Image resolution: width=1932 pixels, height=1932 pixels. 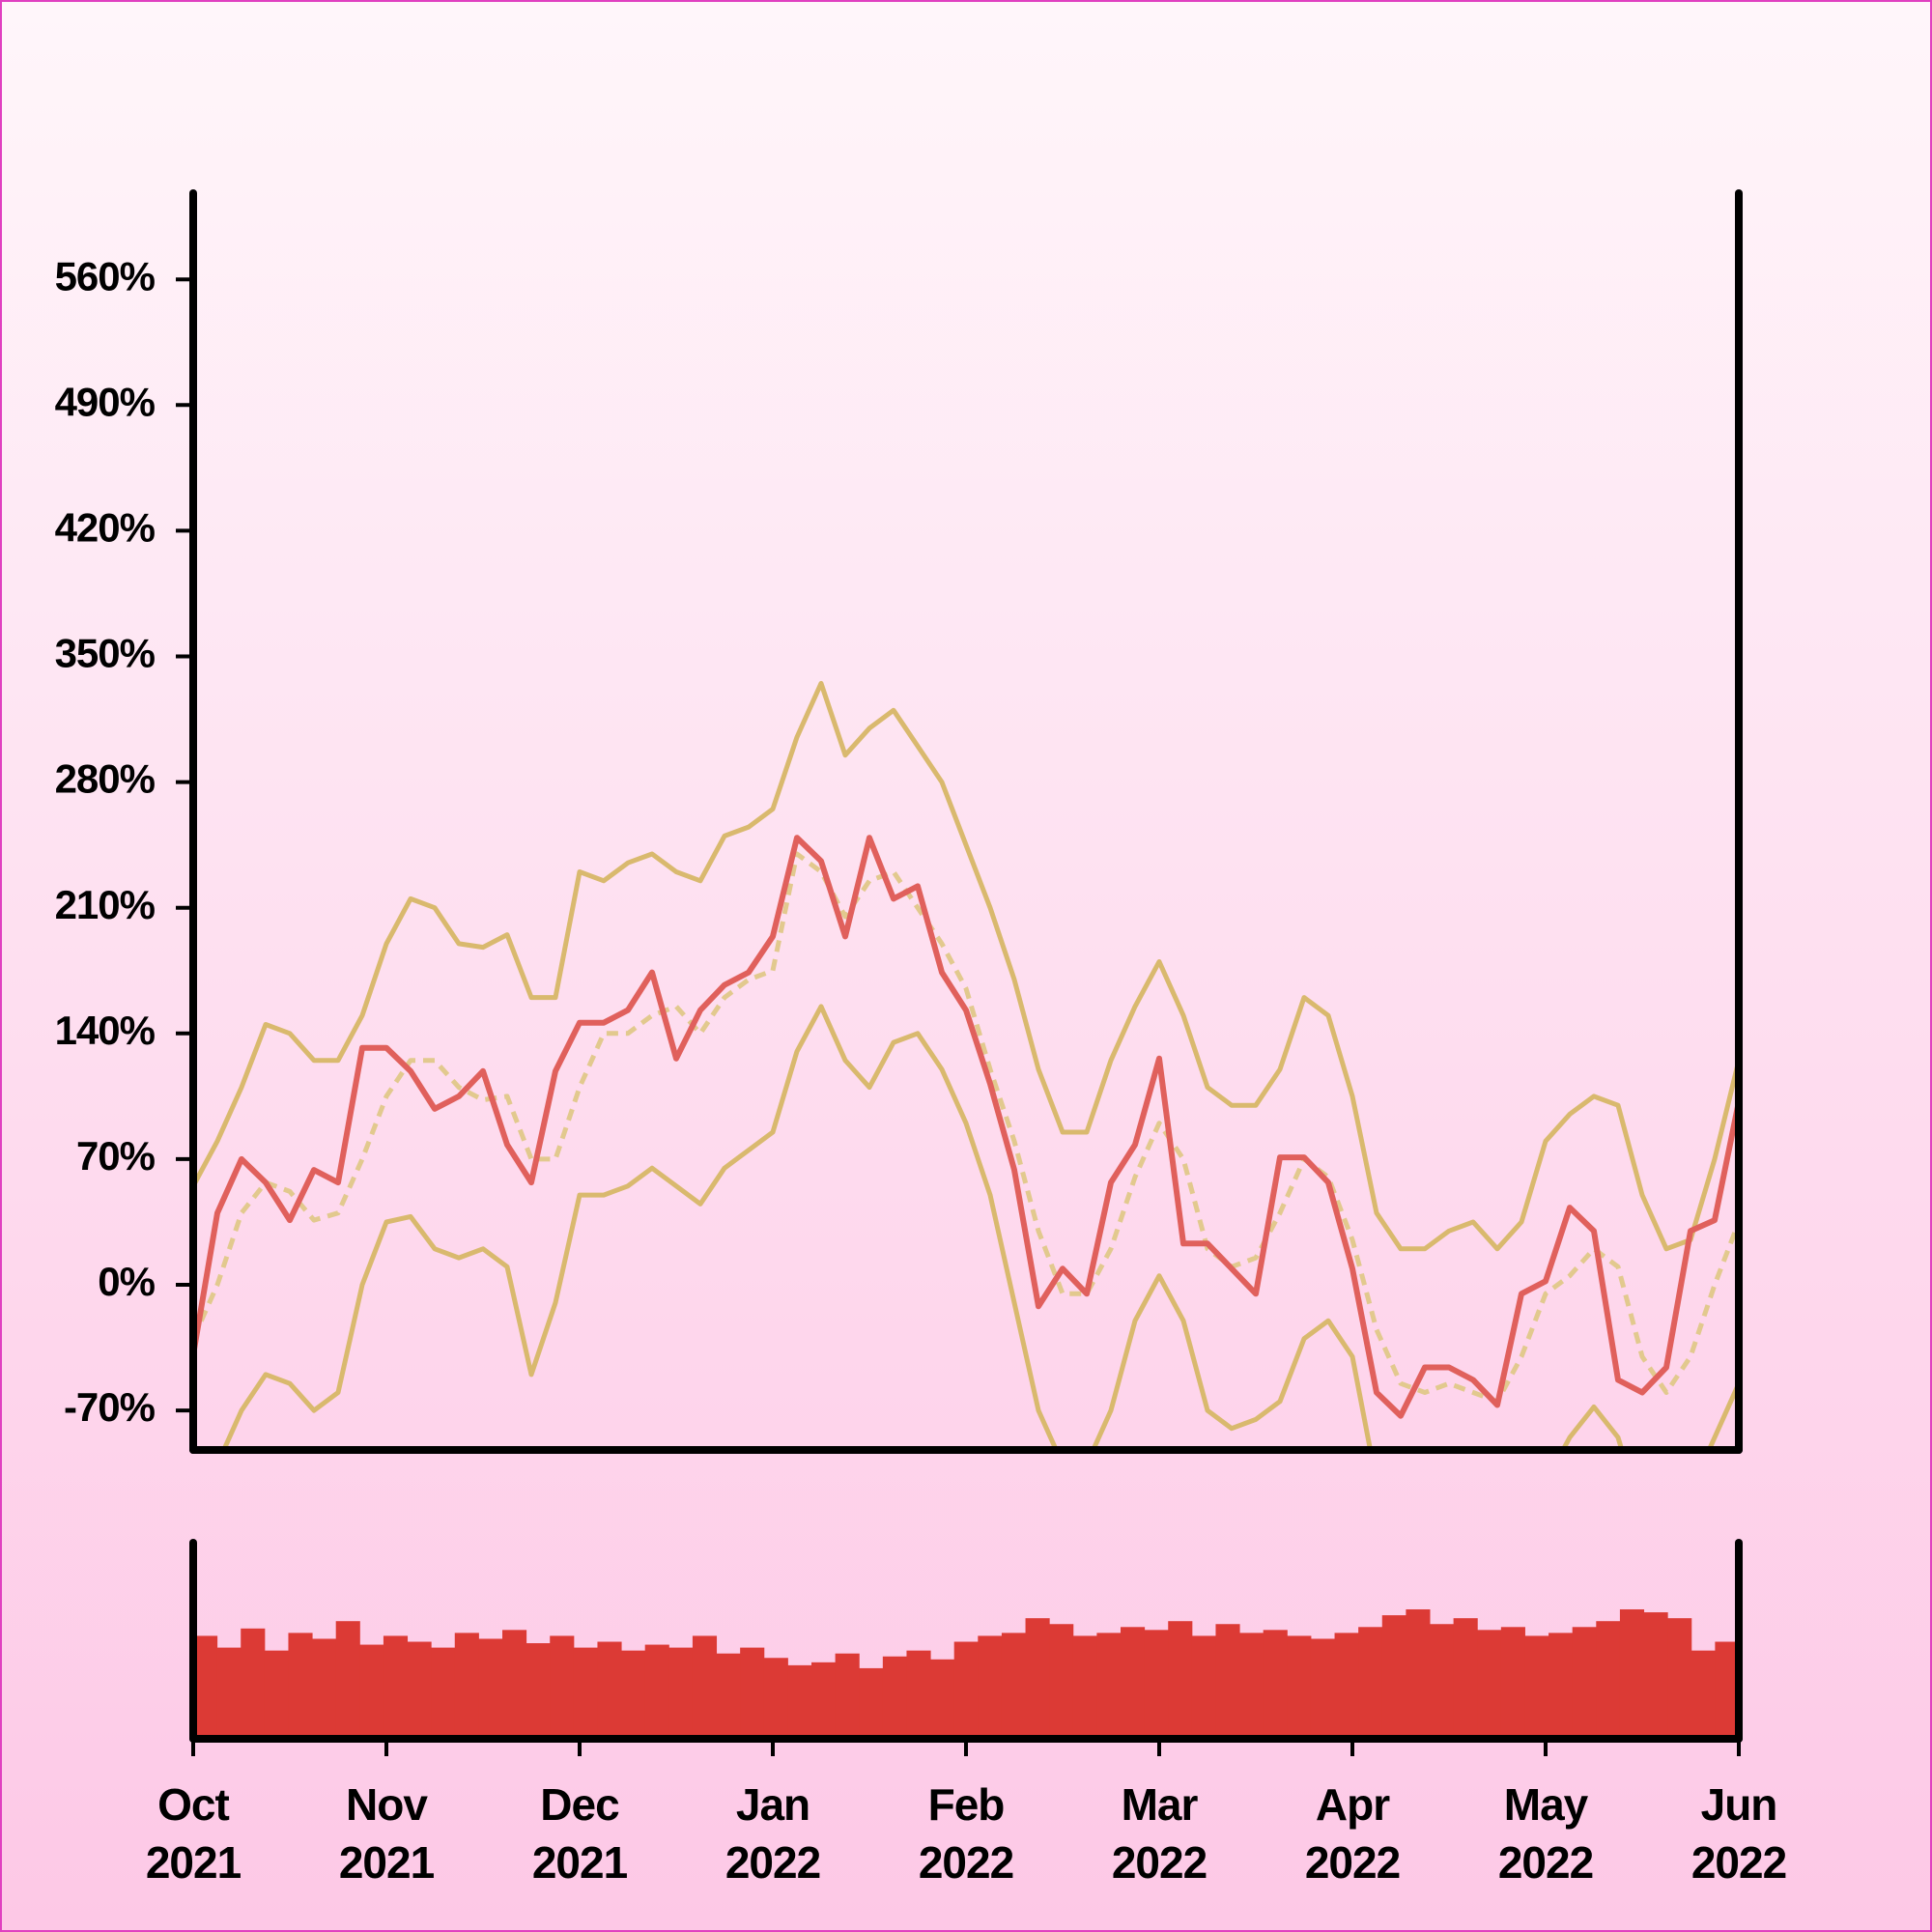 What do you see at coordinates (105, 1030) in the screenshot?
I see `y-tick-label: 140%` at bounding box center [105, 1030].